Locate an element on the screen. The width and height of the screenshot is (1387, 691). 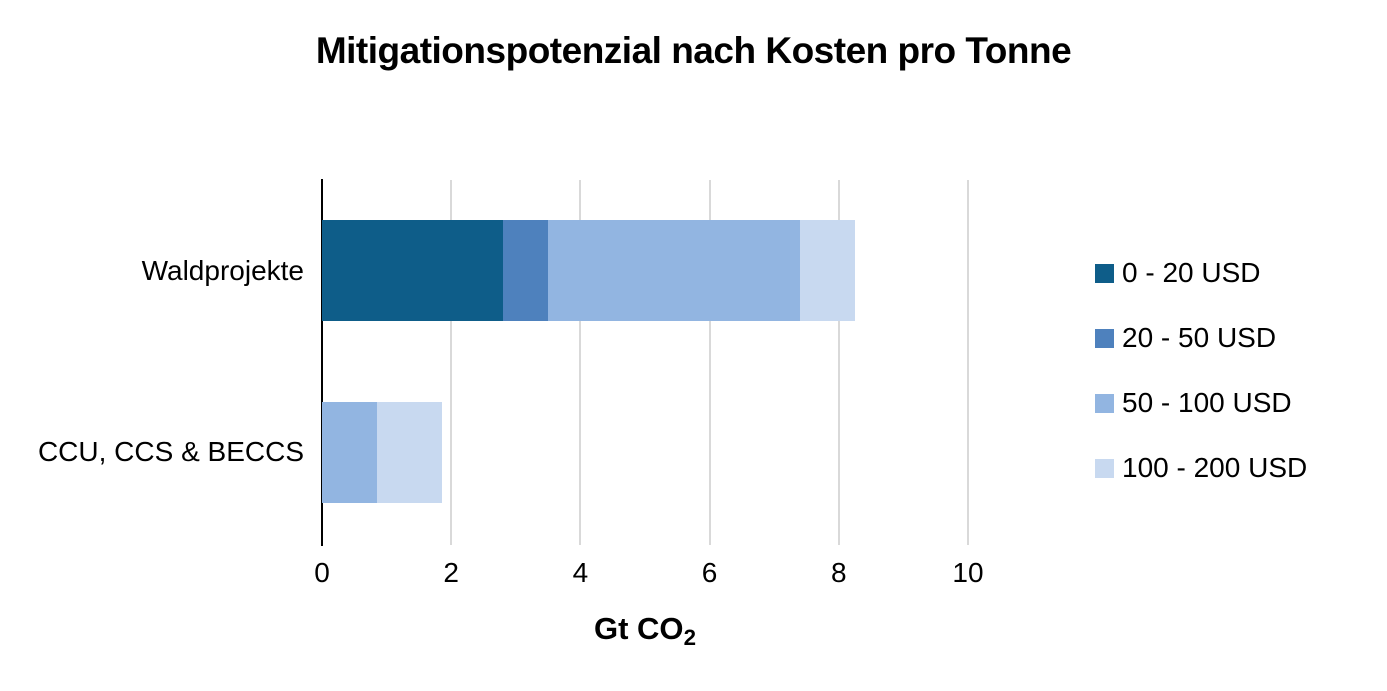
legend-item: 100 - 200 USD is located at coordinates (1201, 468).